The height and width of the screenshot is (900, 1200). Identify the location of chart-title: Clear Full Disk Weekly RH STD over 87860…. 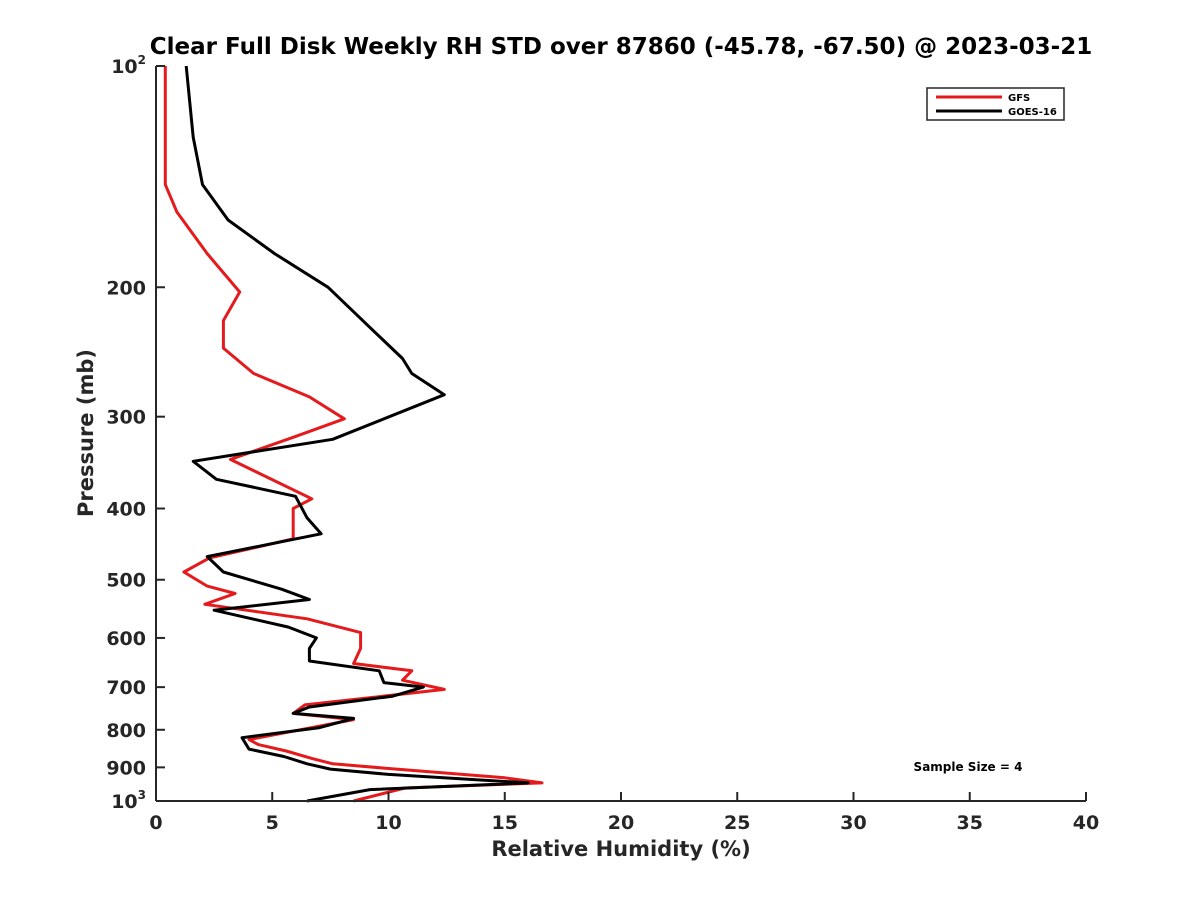
(621, 47).